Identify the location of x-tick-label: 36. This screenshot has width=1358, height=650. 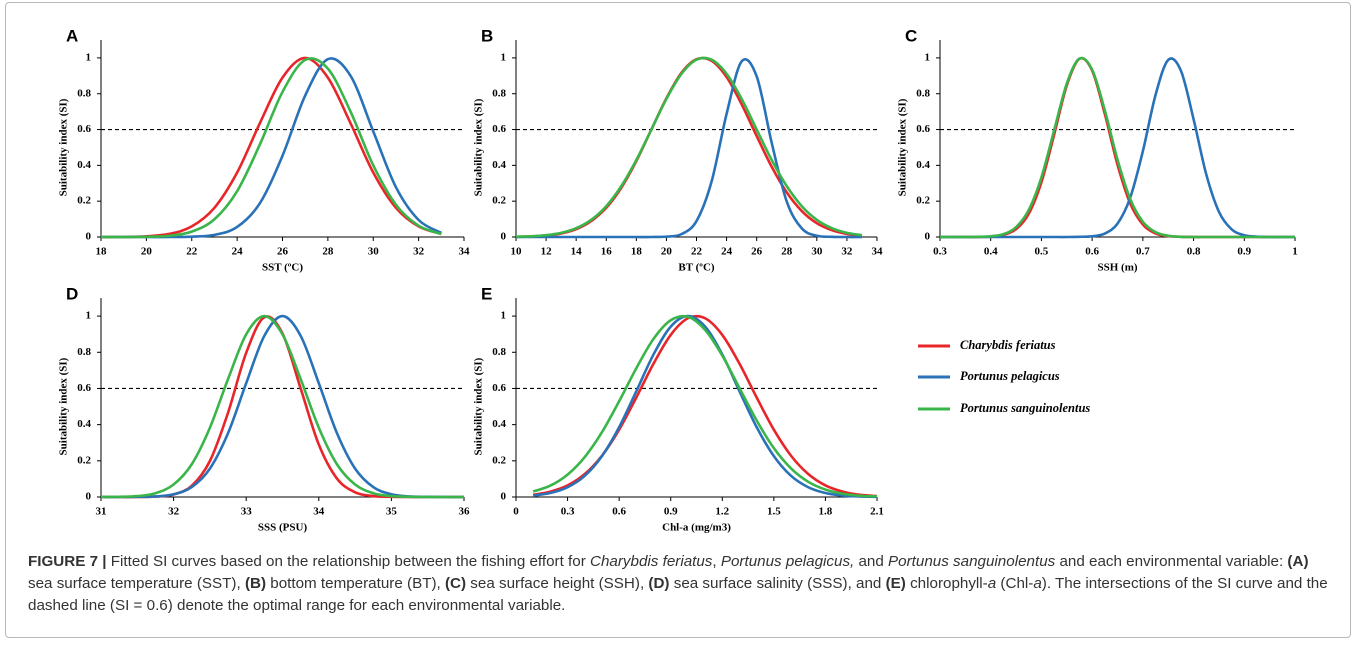
(465, 512).